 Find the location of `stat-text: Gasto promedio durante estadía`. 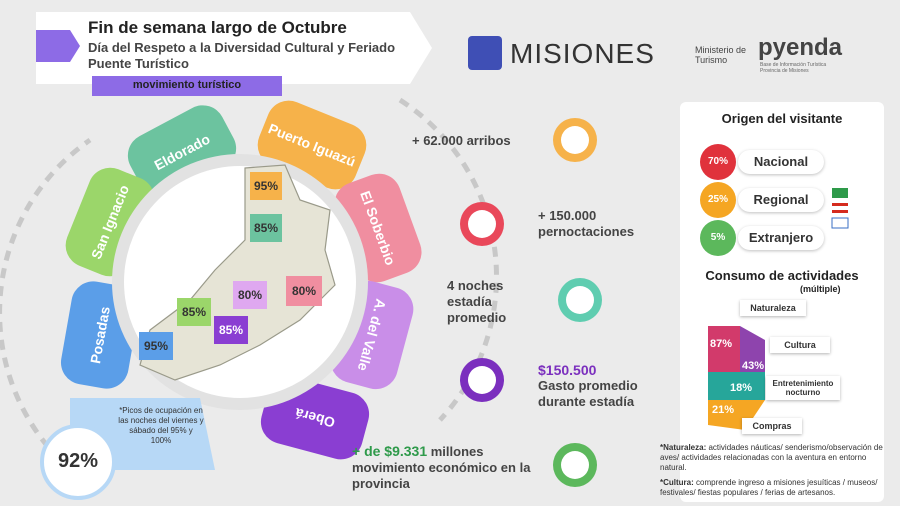

stat-text: Gasto promedio durante estadía is located at coordinates (588, 393).